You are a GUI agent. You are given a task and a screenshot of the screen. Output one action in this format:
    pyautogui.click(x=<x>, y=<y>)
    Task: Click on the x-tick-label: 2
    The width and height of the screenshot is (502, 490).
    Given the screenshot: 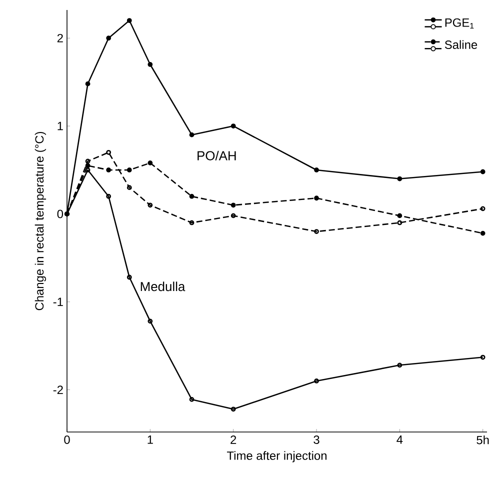 What is the action you would take?
    pyautogui.click(x=233, y=440)
    